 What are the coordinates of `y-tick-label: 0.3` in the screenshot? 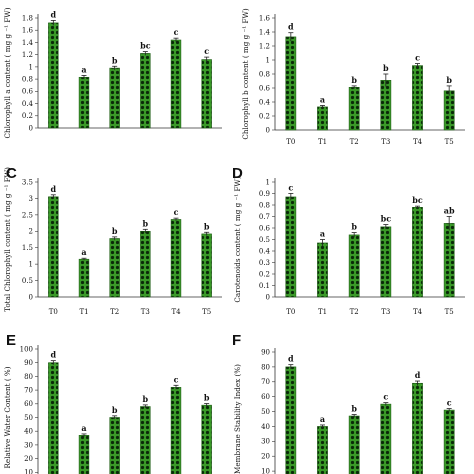 It's located at (264, 263).